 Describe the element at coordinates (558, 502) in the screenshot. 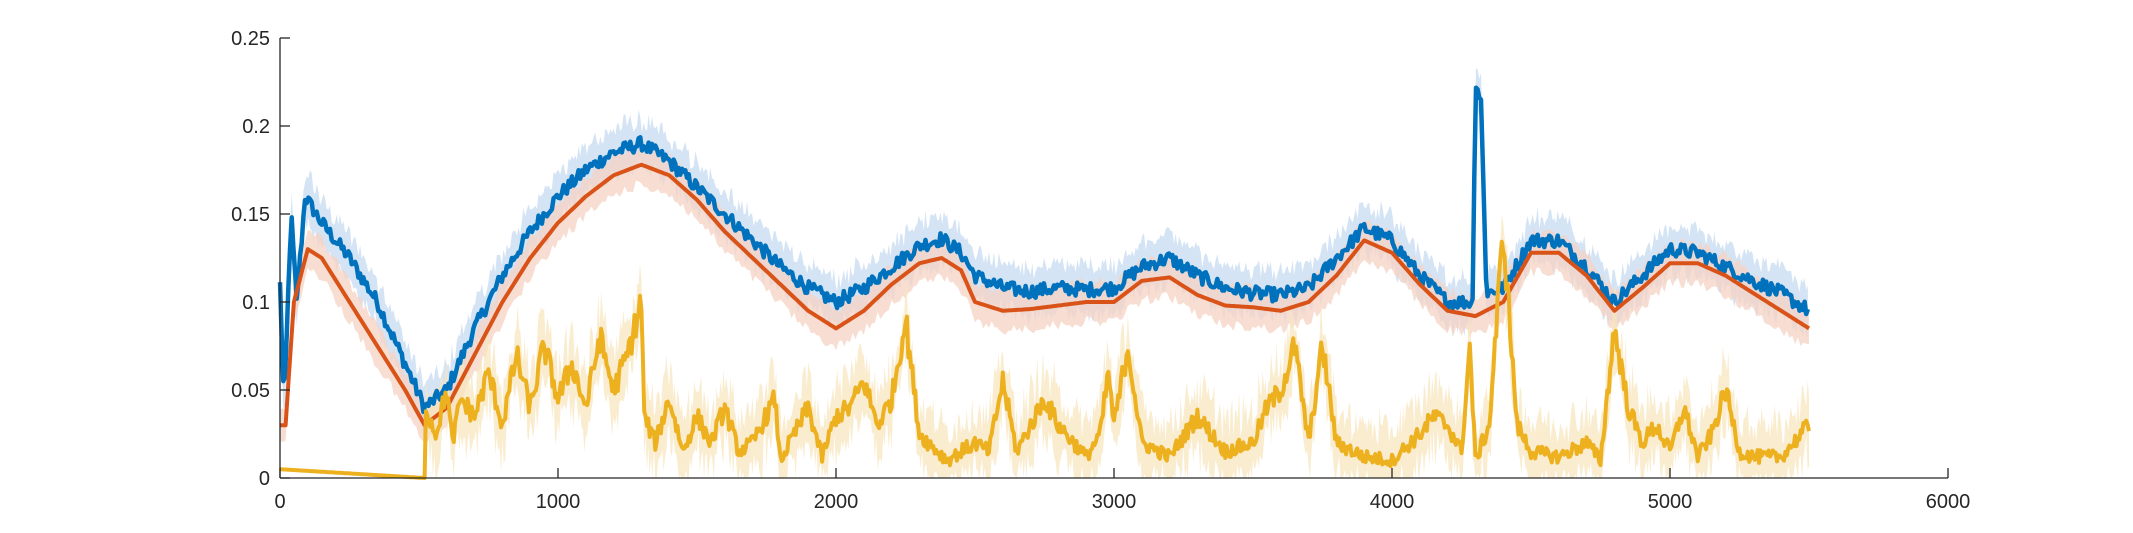

I see `x-tick-label: 1000` at that location.